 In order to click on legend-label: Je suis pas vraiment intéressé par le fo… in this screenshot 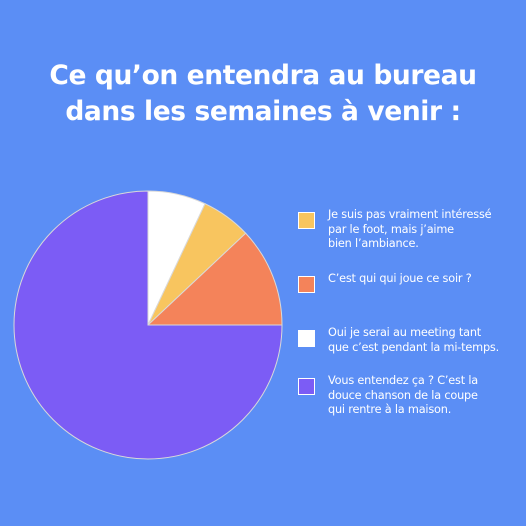, I will do `click(410, 229)`.